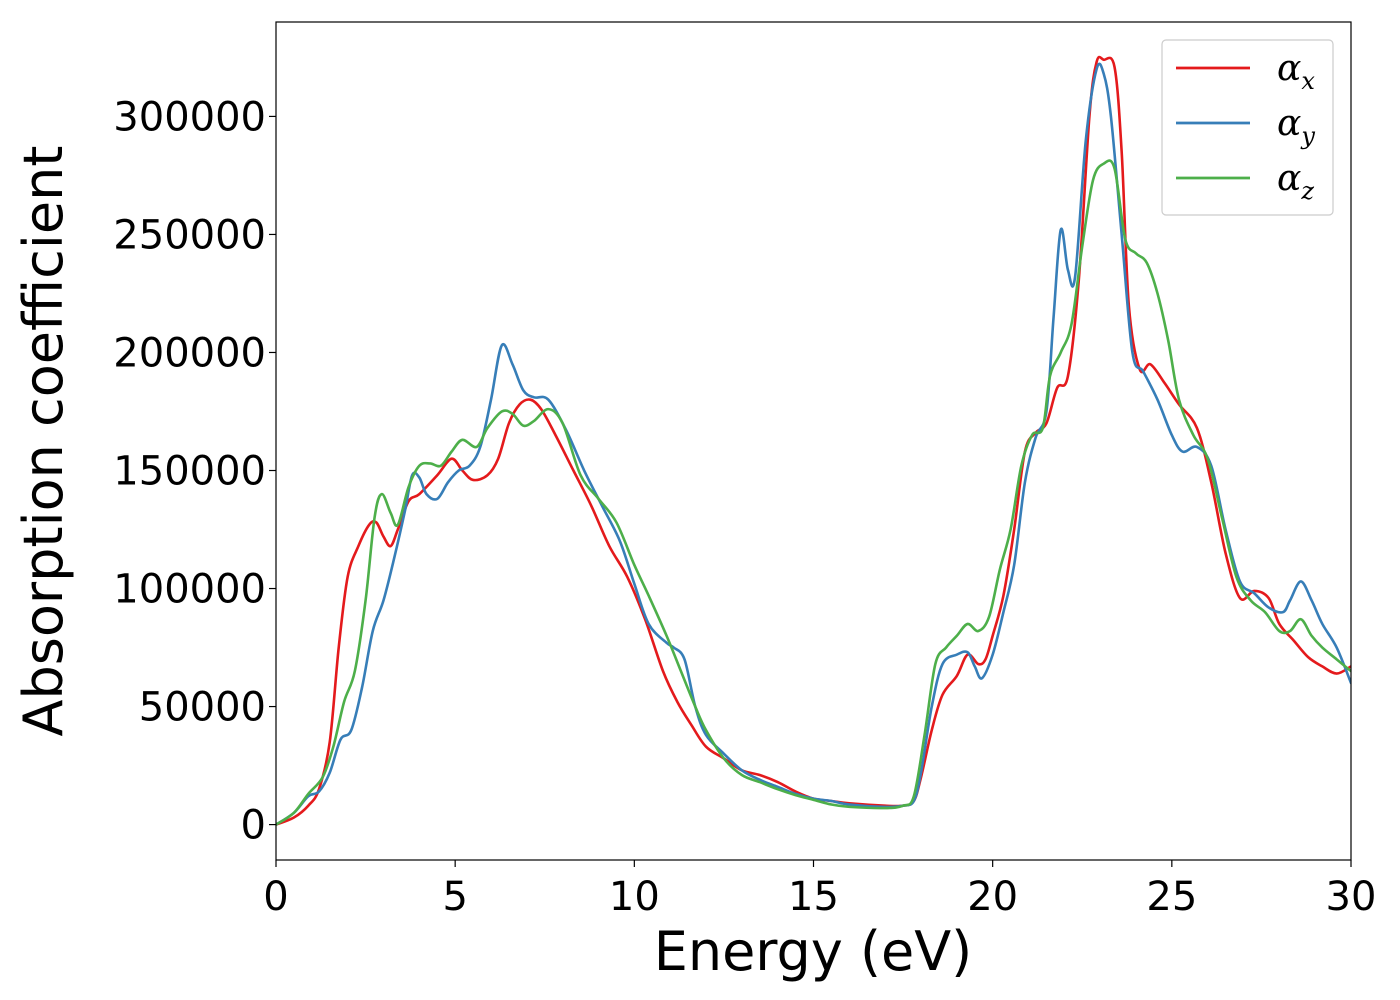  I want to click on x-tick-label: 15, so click(813, 897).